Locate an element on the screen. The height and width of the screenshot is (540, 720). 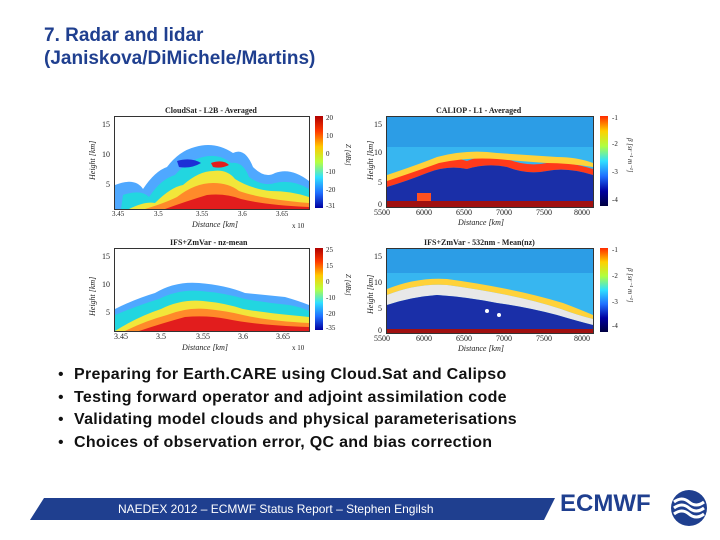
caliop-ytick: 5 is located at coordinates (380, 182).